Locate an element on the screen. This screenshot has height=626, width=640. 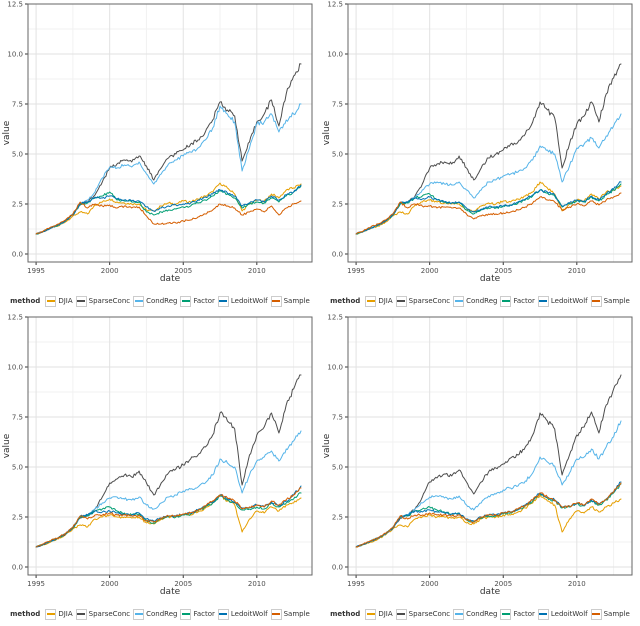
series-line-Factor is located at coordinates (488, 209).